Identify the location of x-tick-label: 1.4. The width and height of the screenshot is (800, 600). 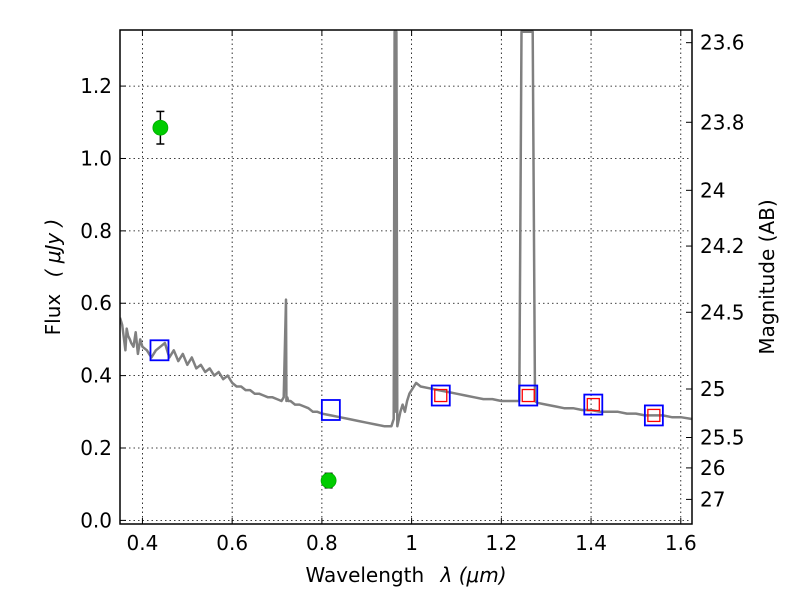
(591, 543).